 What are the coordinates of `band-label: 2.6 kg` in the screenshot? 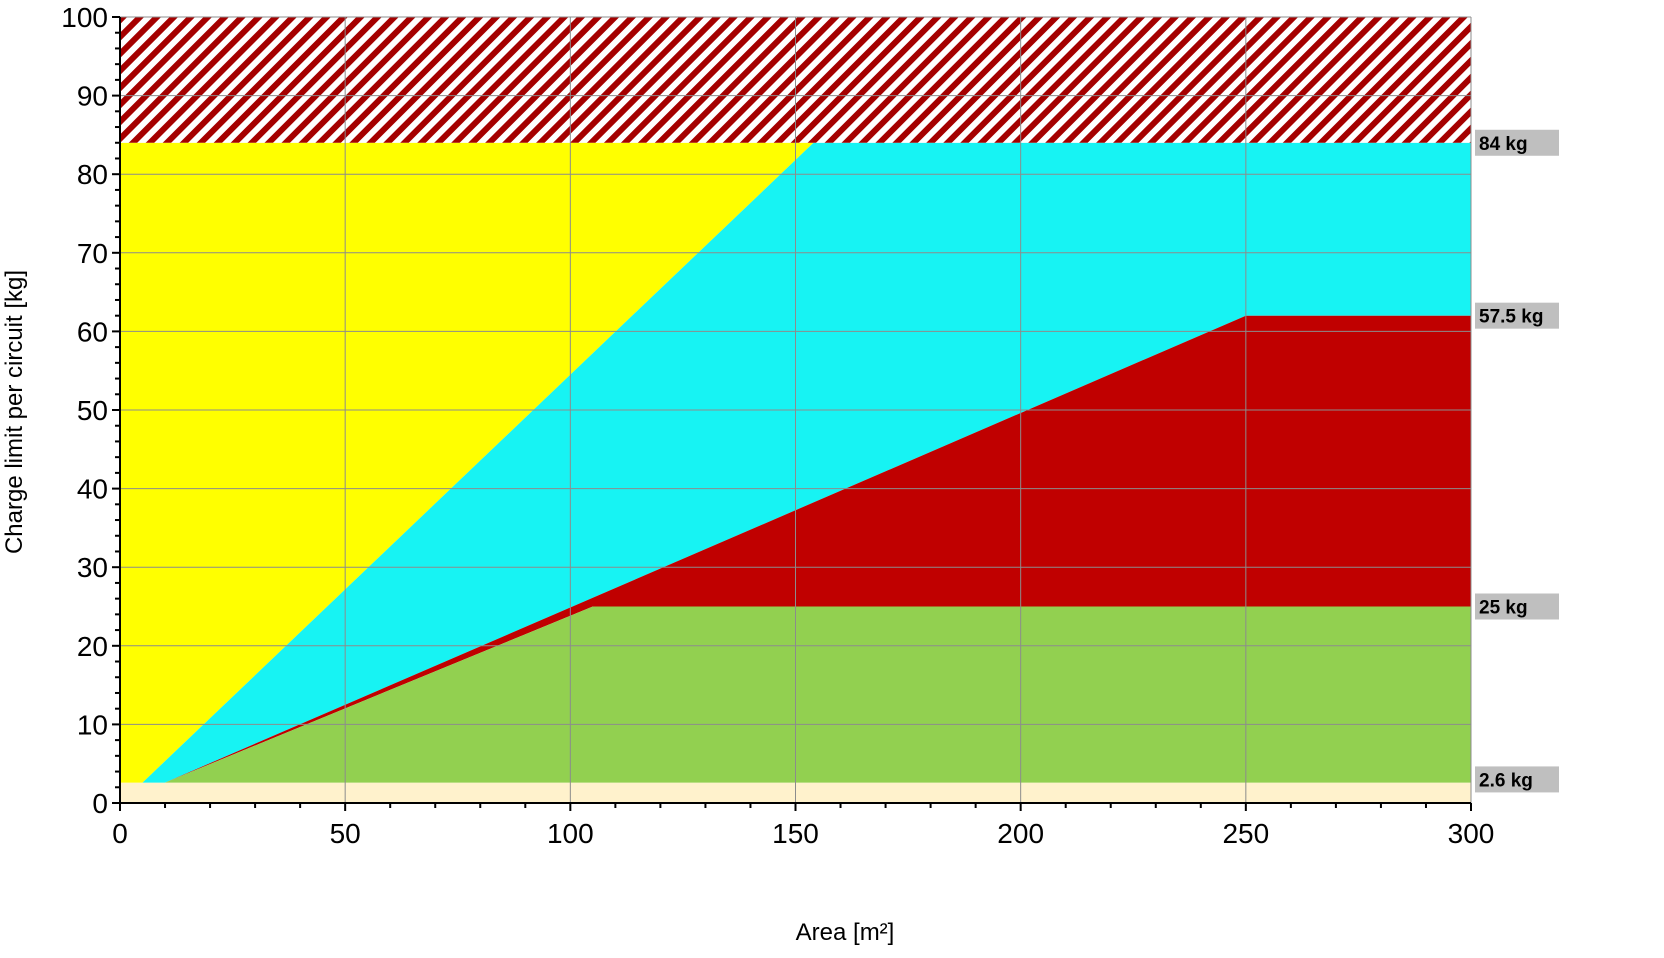 It's located at (1517, 779).